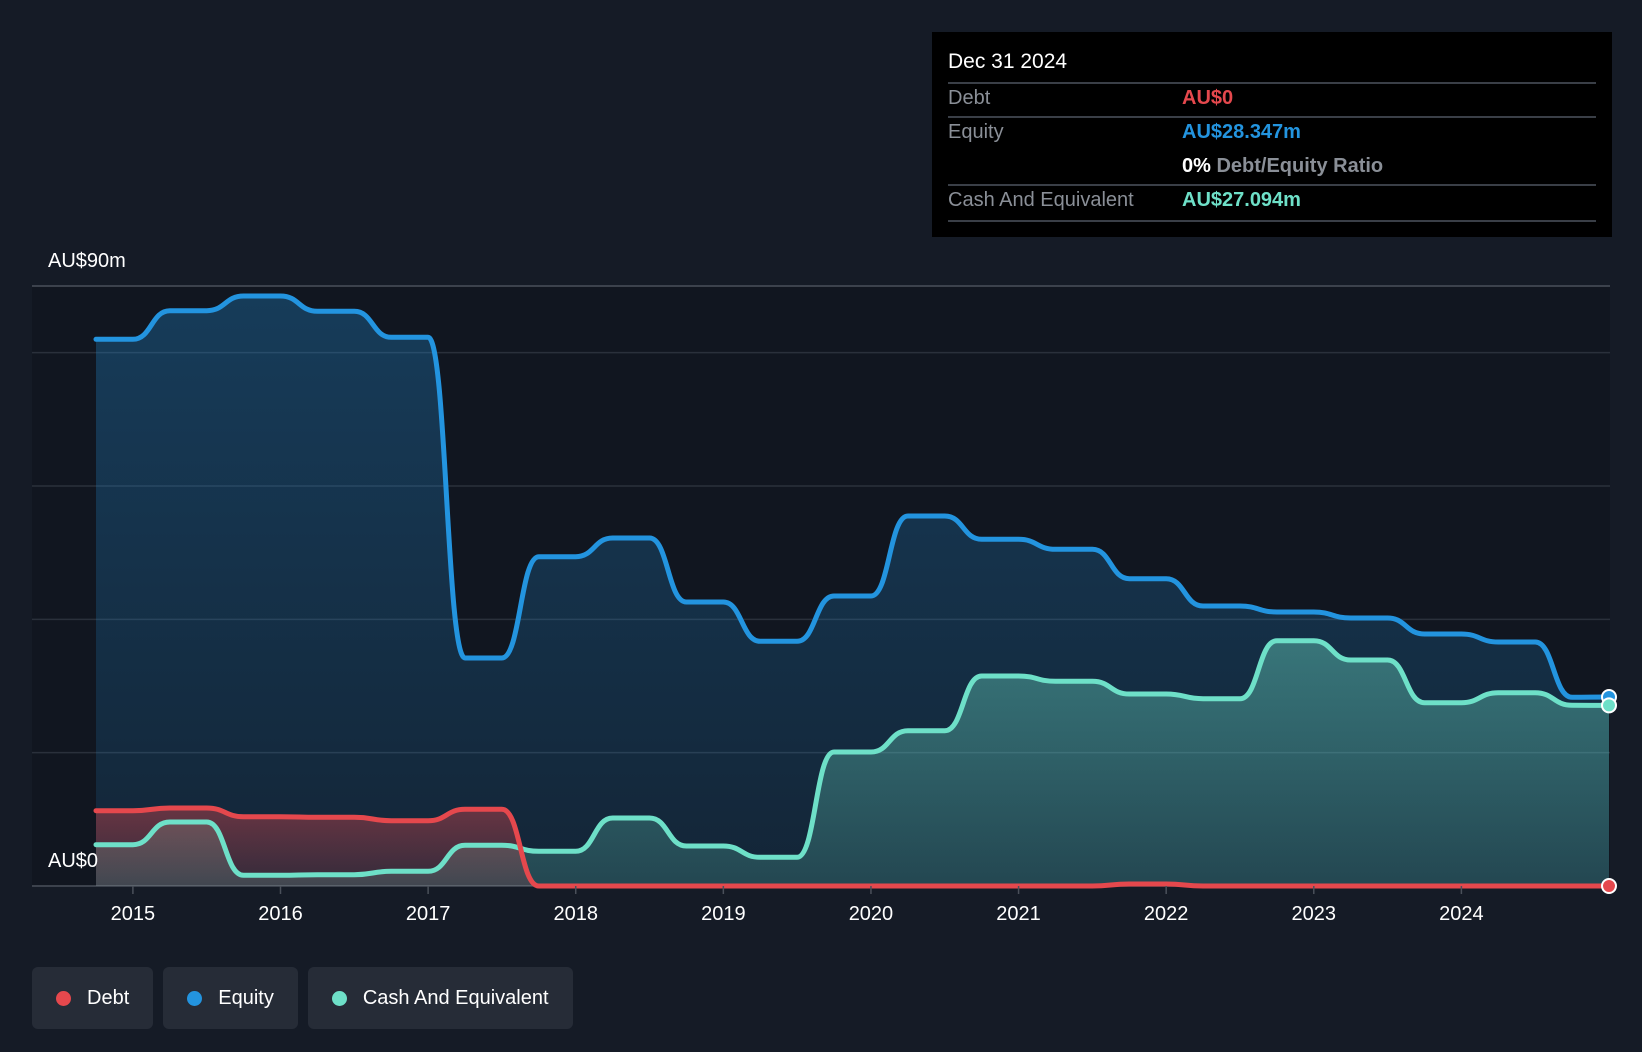 The width and height of the screenshot is (1642, 1052). I want to click on x-tick-label: 2015, so click(133, 914).